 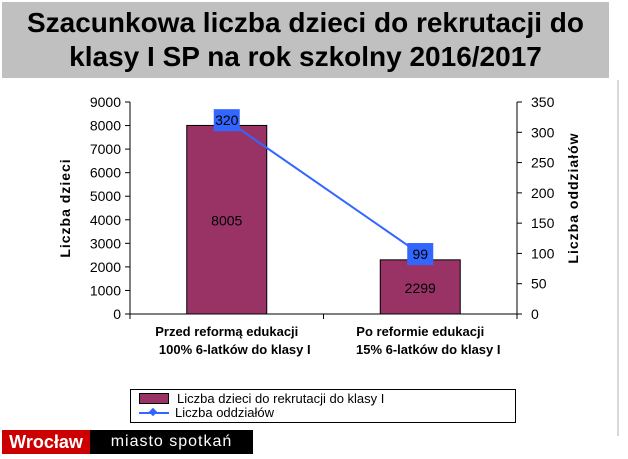 What do you see at coordinates (117, 314) in the screenshot?
I see `y-tick-label-left: 0` at bounding box center [117, 314].